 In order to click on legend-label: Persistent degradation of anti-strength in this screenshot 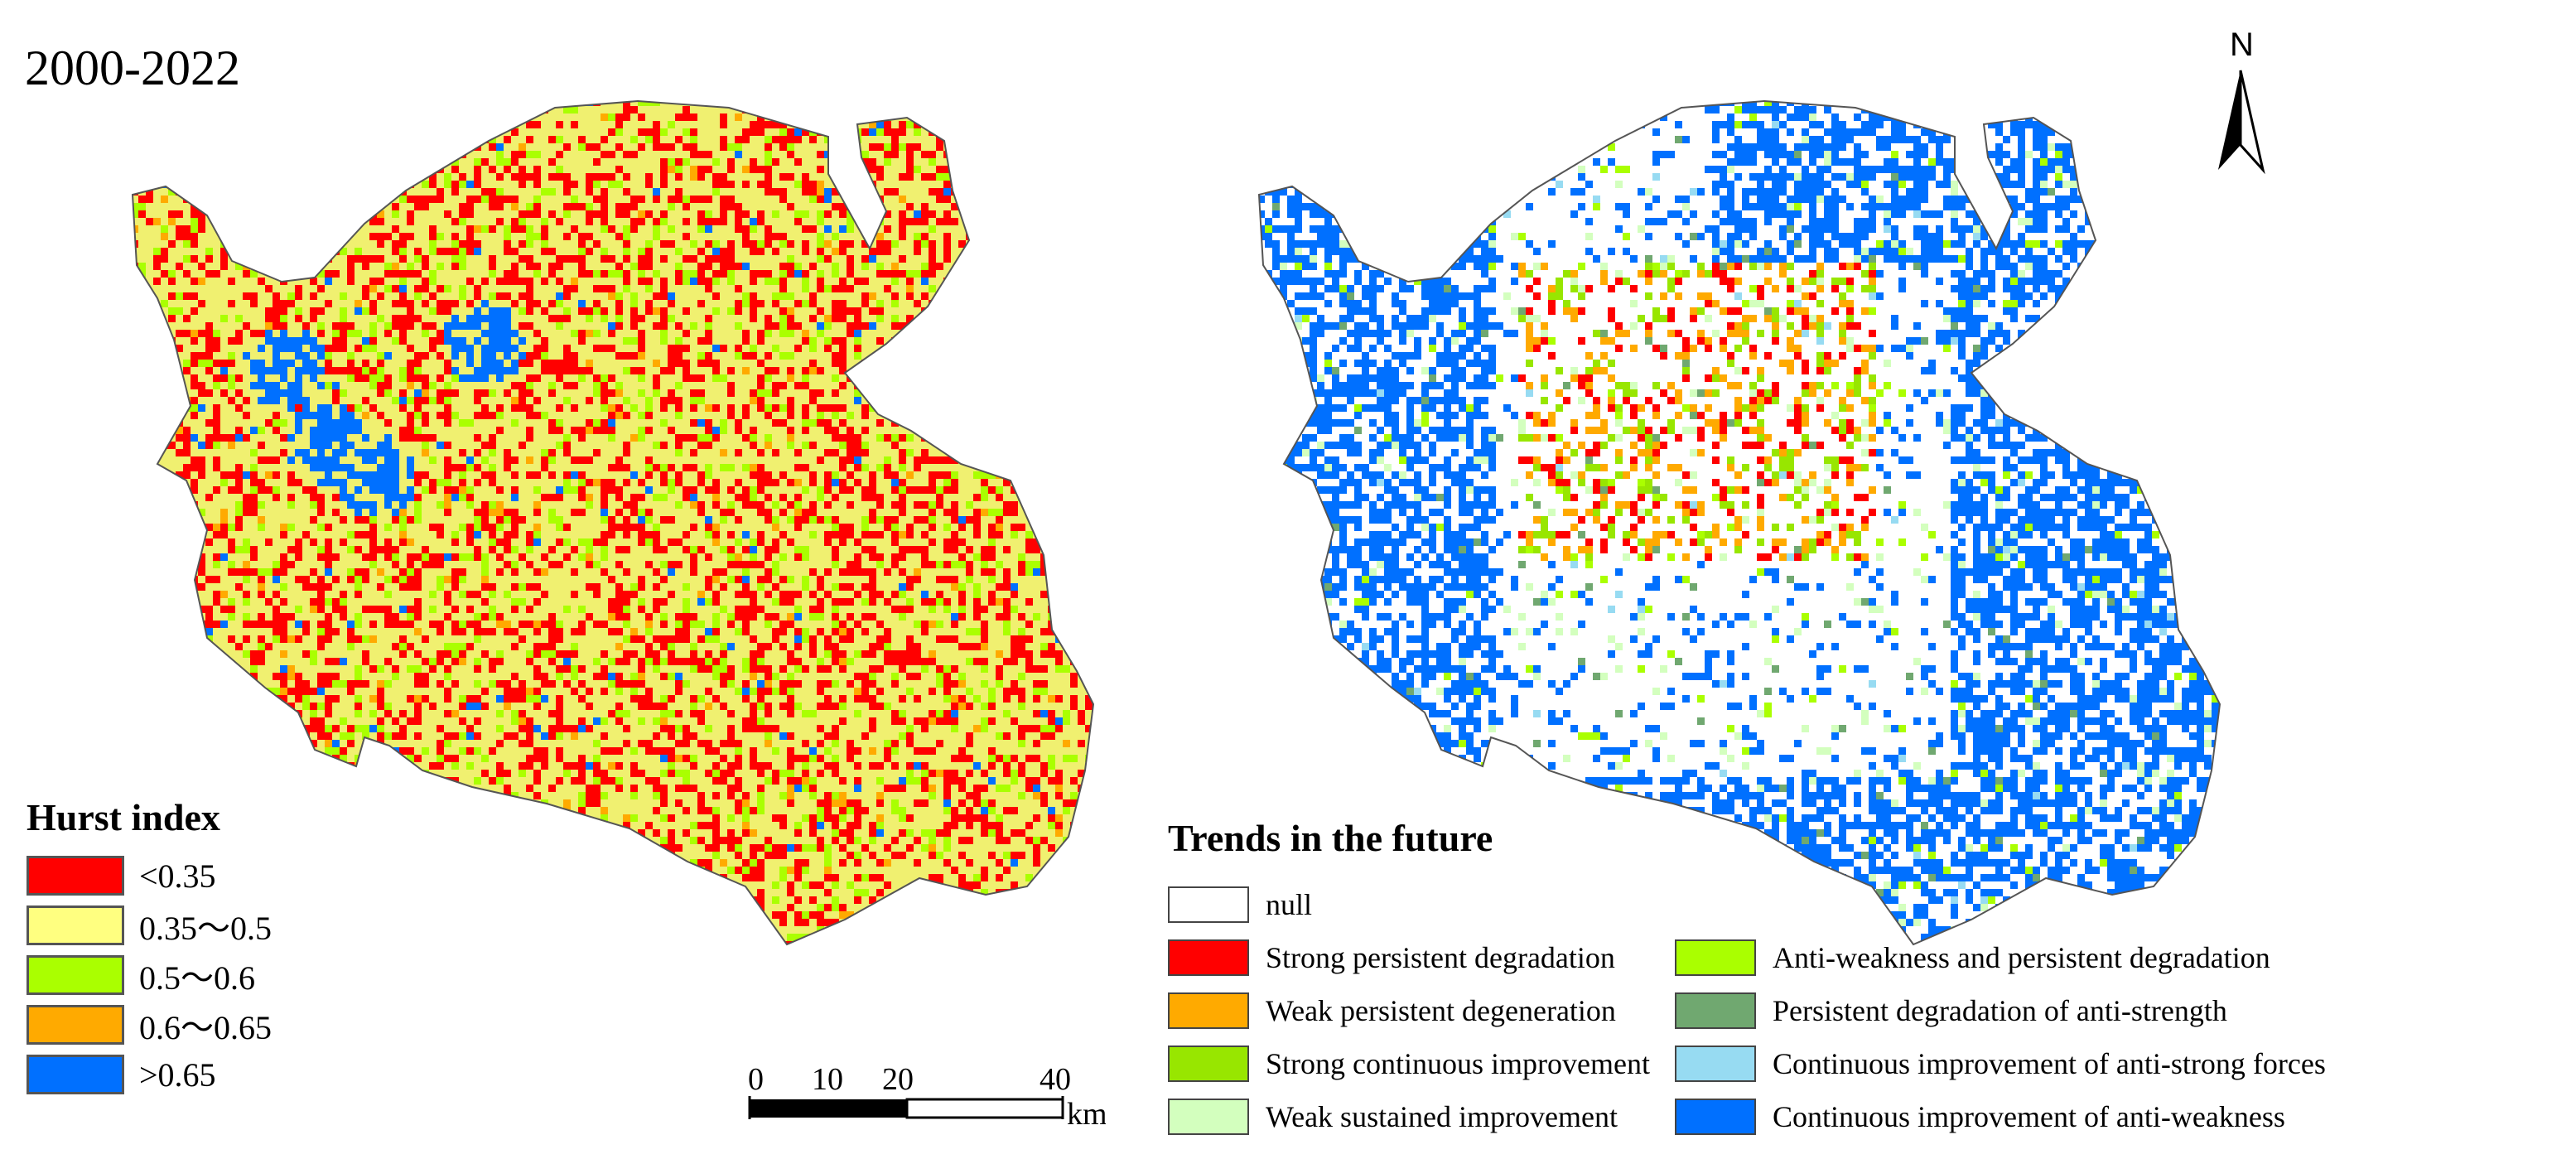, I will do `click(1999, 1010)`.